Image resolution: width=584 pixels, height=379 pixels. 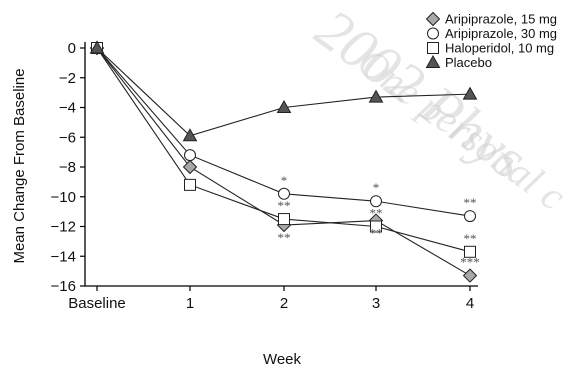 I want to click on legend-marker-aripiprazole-15mg, so click(x=433, y=19).